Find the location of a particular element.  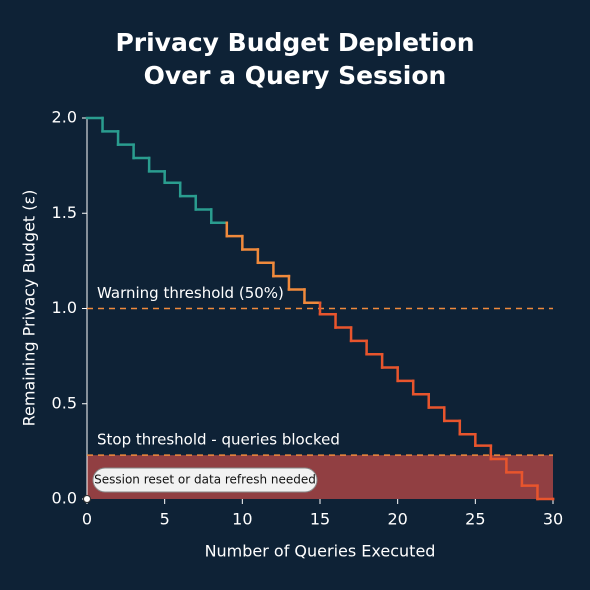

callout-text: Session reset or data refresh needed is located at coordinates (205, 480).